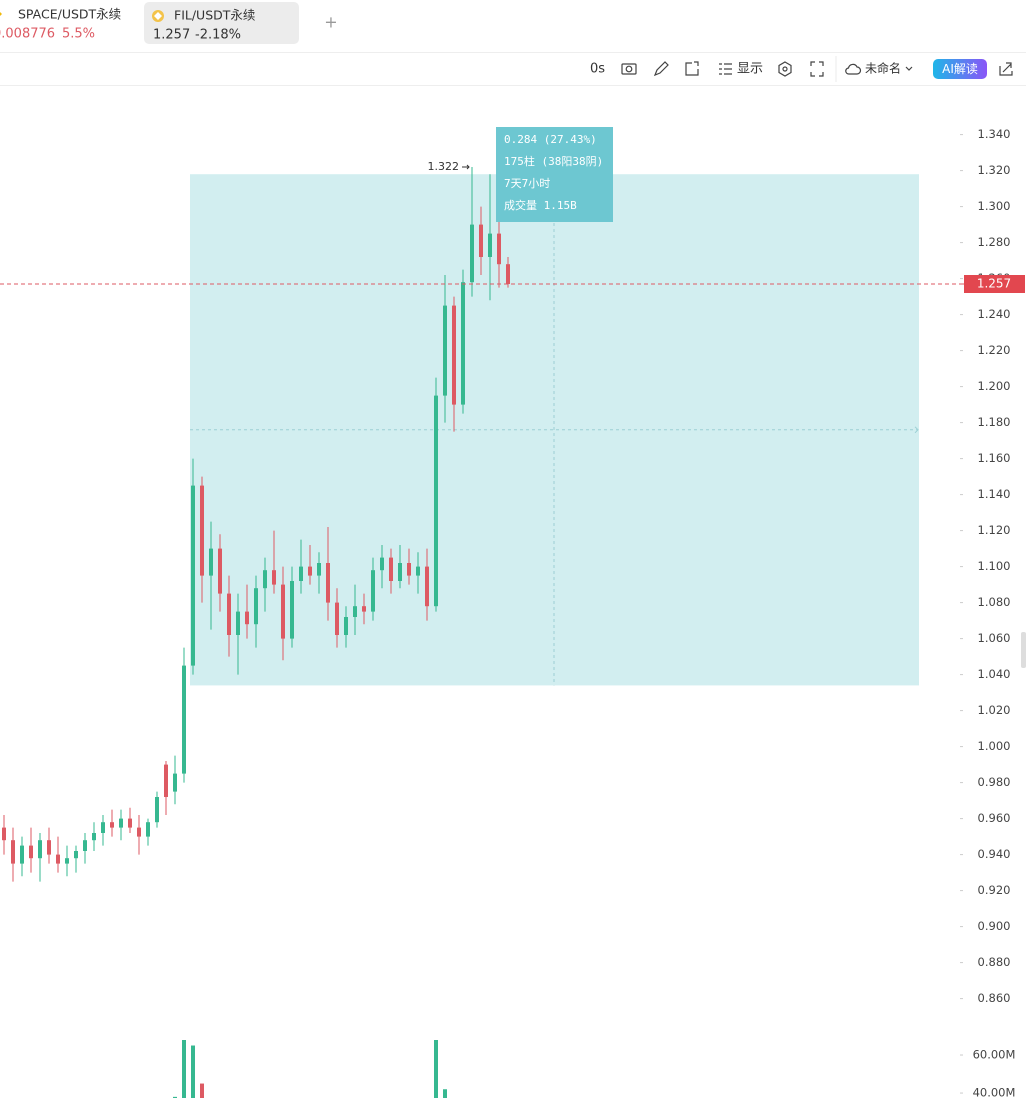 The height and width of the screenshot is (1098, 1026). I want to click on range-tooltip-line: 成交量 1.15B, so click(540, 205).